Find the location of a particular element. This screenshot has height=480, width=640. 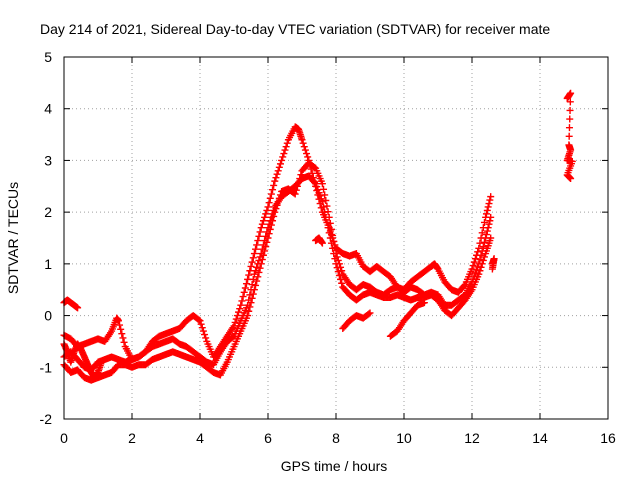

series-trace-j is located at coordinates (569, 136).